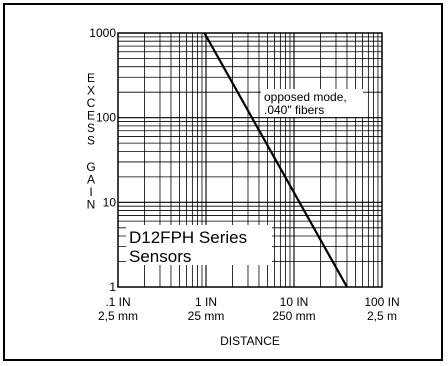 The height and width of the screenshot is (366, 448). Describe the element at coordinates (206, 316) in the screenshot. I see `x-tick-sublabel: 25 mm` at that location.